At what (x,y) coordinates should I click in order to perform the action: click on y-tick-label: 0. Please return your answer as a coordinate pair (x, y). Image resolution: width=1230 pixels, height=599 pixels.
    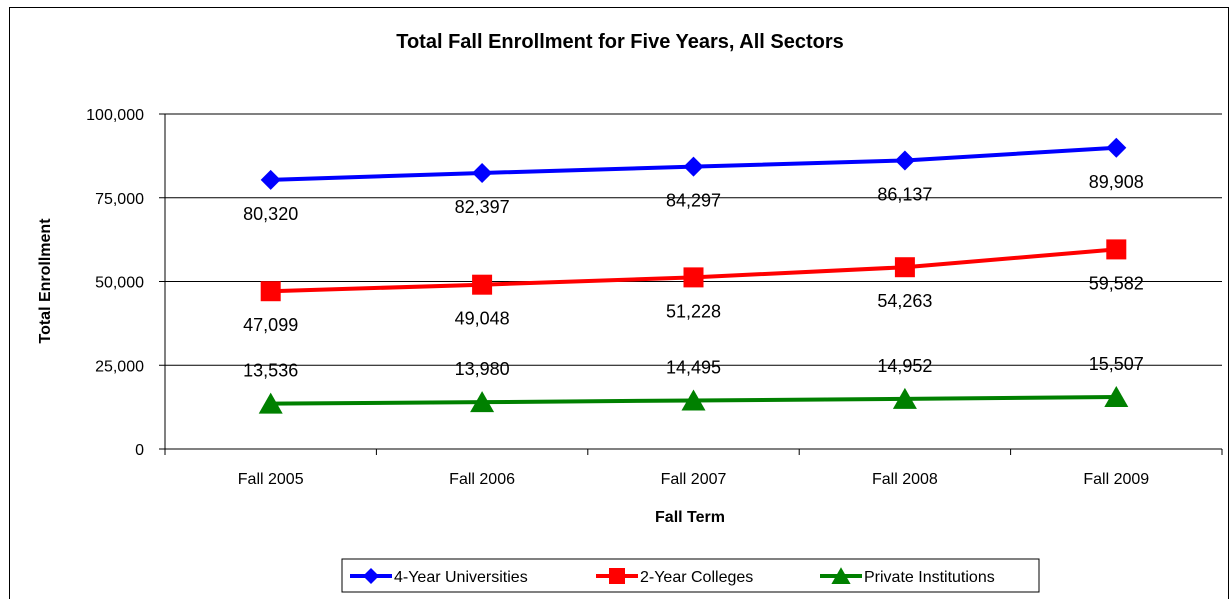
    Looking at the image, I should click on (139, 450).